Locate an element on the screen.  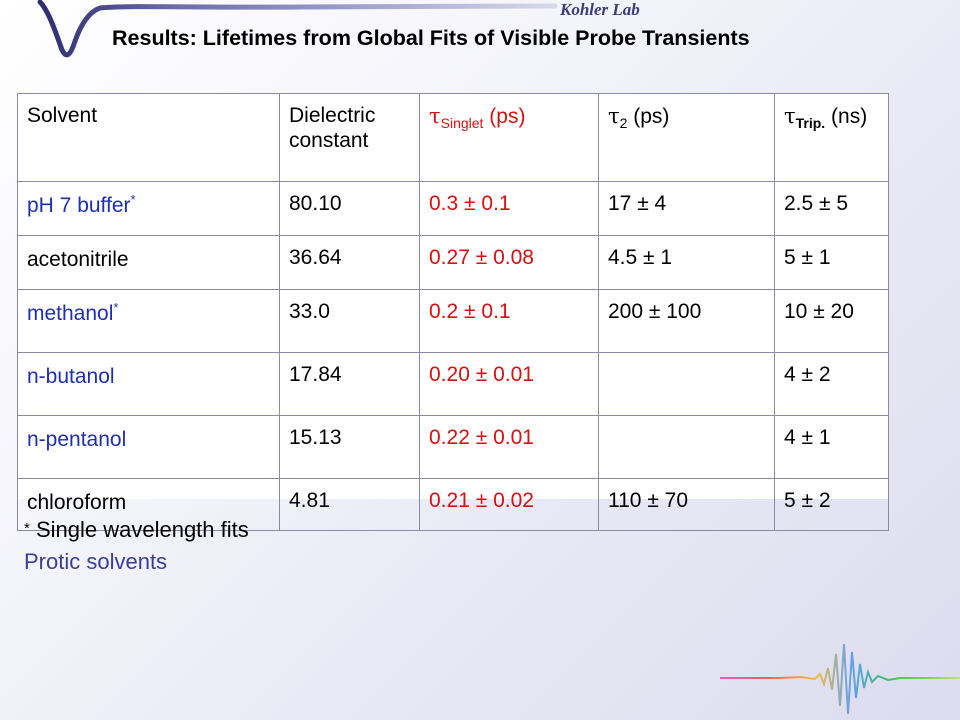
header-tau2: τ2 (ps) is located at coordinates (686, 137).